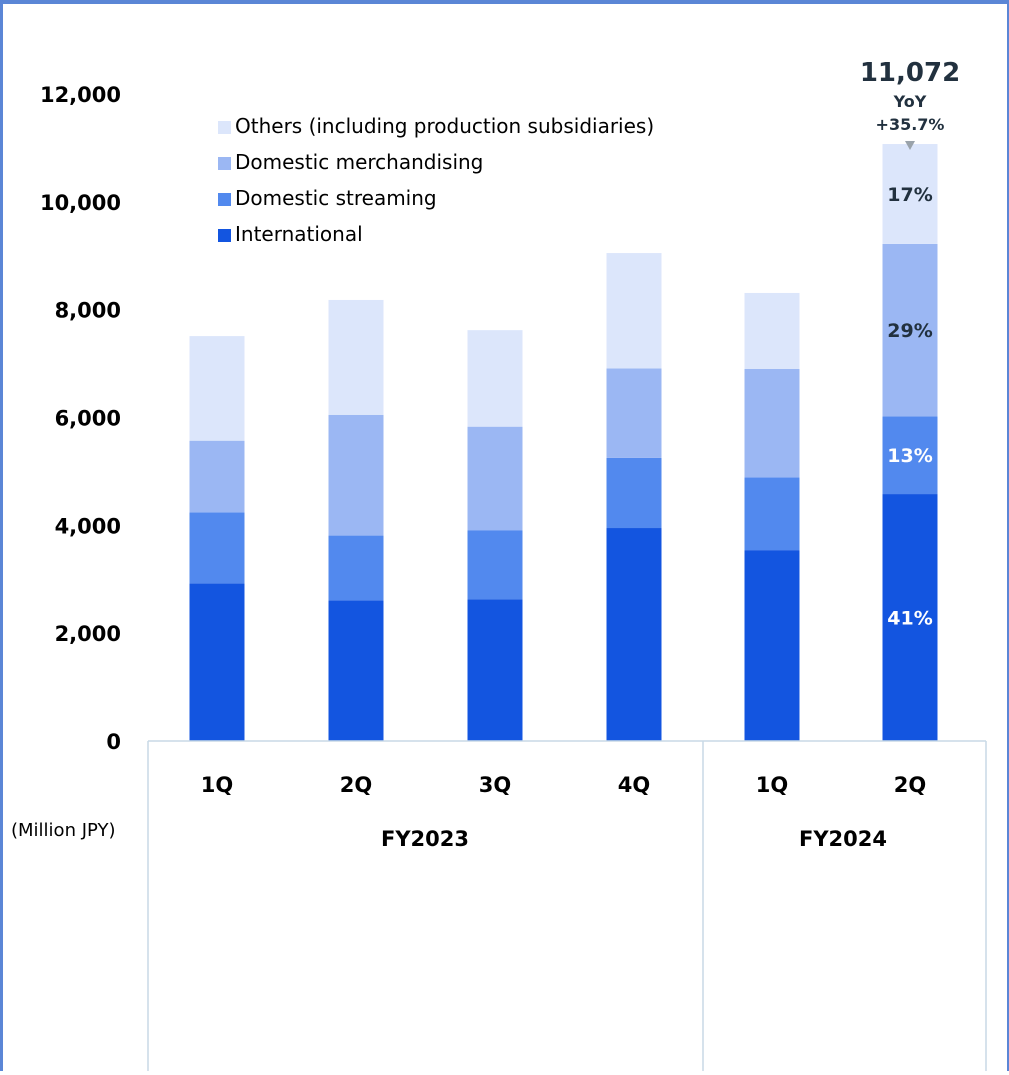  I want to click on segment-percent-label: 41%, so click(909, 619).